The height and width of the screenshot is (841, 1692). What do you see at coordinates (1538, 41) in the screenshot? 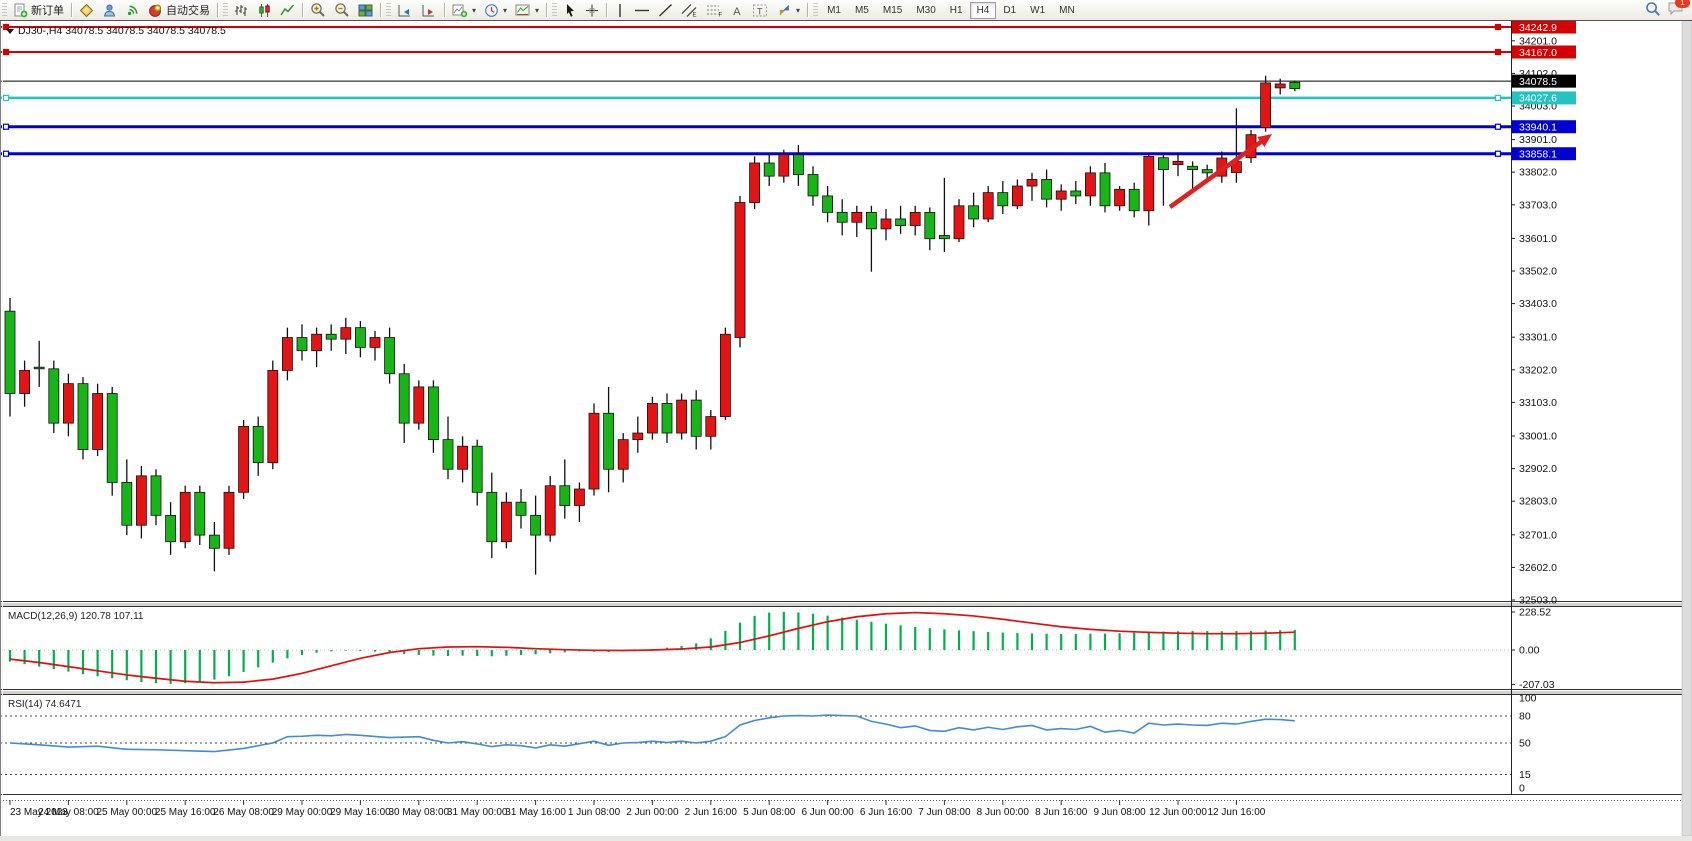
I see `price-tick-label: 34201.0` at bounding box center [1538, 41].